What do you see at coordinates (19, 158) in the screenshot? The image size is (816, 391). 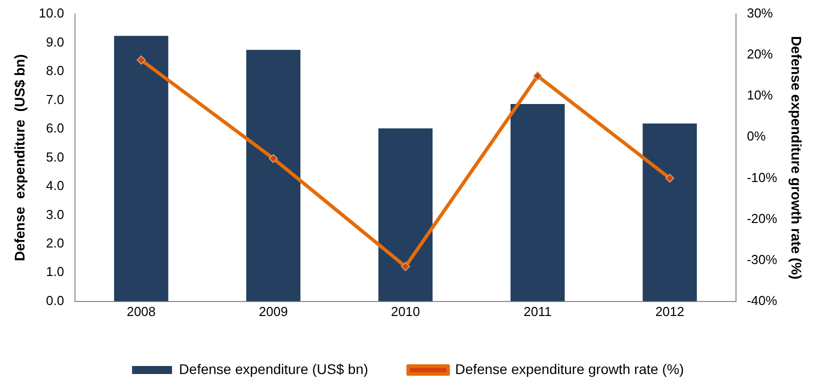 I see `y-axis-title: Defense expenditure (US$ bn)` at bounding box center [19, 158].